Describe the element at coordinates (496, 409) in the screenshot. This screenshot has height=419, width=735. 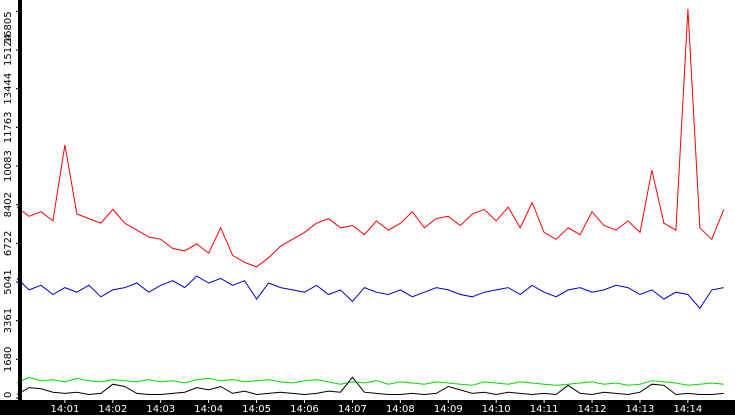
I see `x-tick-label: 14:10` at that location.